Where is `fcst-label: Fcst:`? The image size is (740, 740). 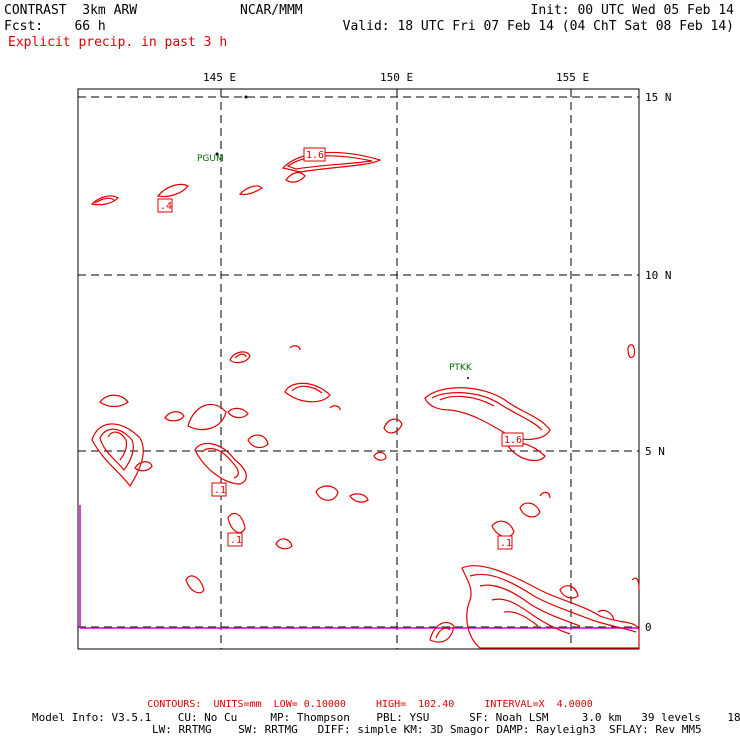
fcst-label: Fcst: is located at coordinates (24, 26).